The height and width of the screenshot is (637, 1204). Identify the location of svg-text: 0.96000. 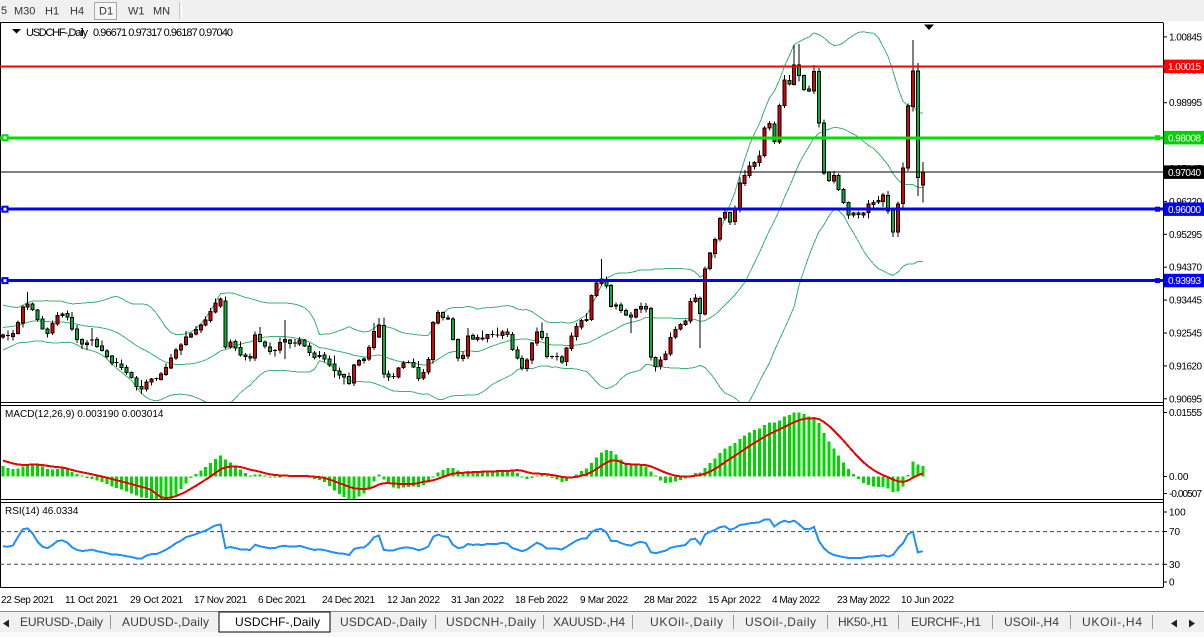
(1184, 210).